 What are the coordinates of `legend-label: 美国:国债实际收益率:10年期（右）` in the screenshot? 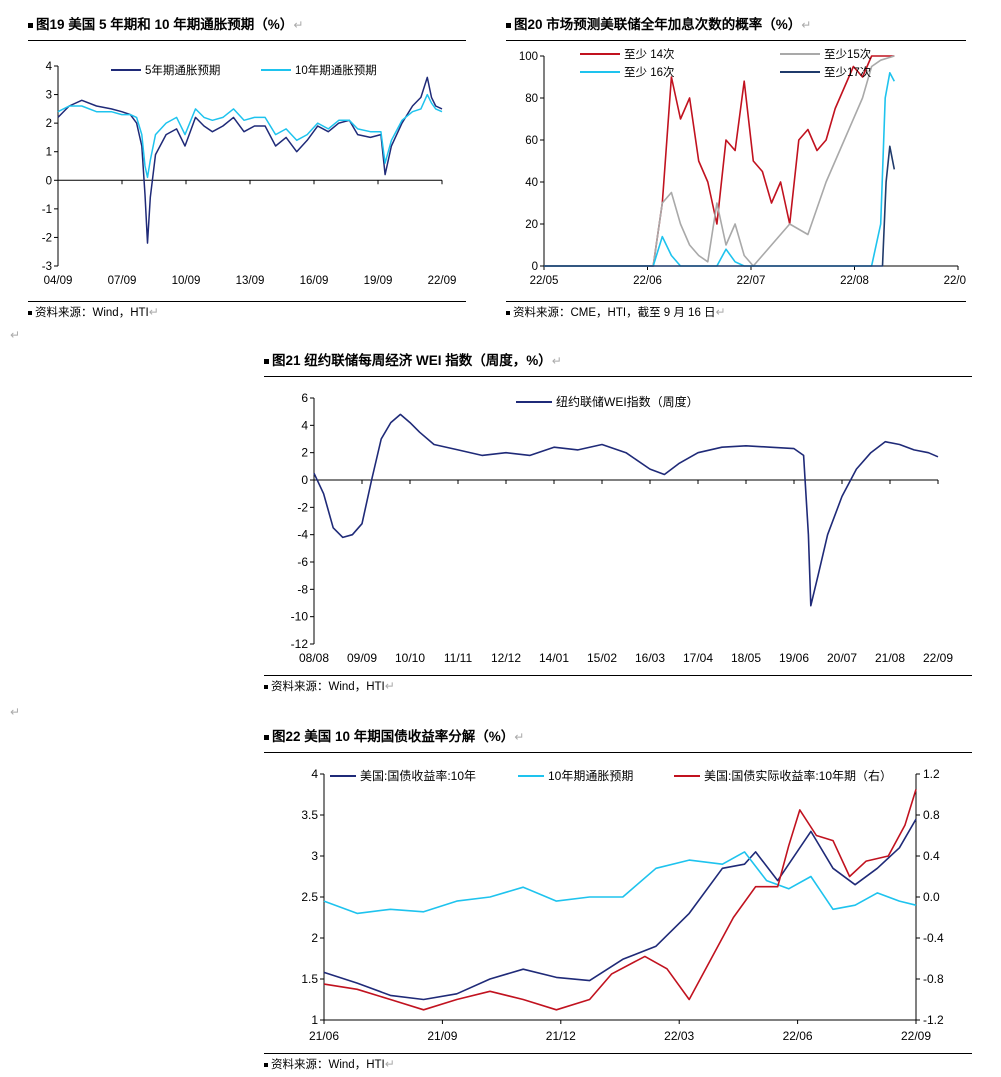 It's located at (798, 775).